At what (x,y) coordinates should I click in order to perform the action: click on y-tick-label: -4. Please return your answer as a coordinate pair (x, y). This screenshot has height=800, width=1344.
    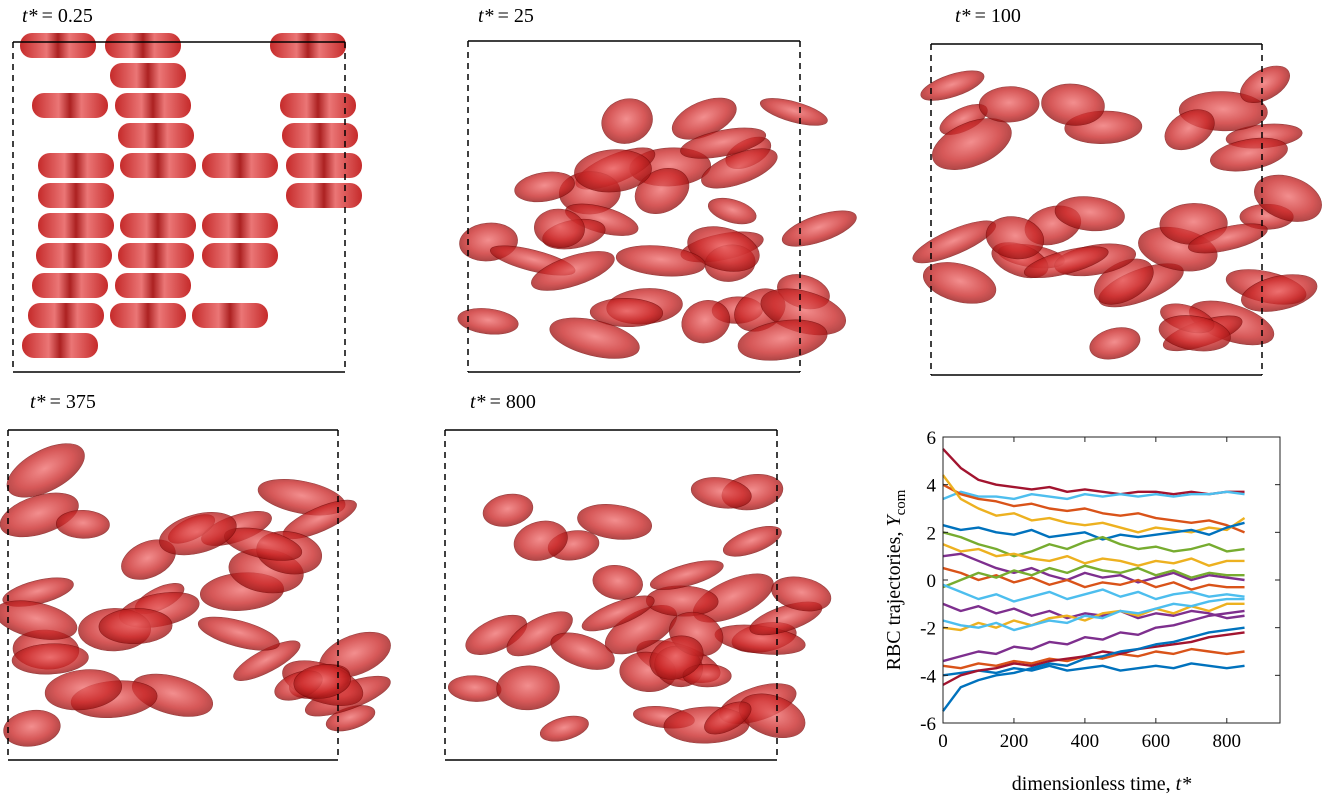
    Looking at the image, I should click on (928, 676).